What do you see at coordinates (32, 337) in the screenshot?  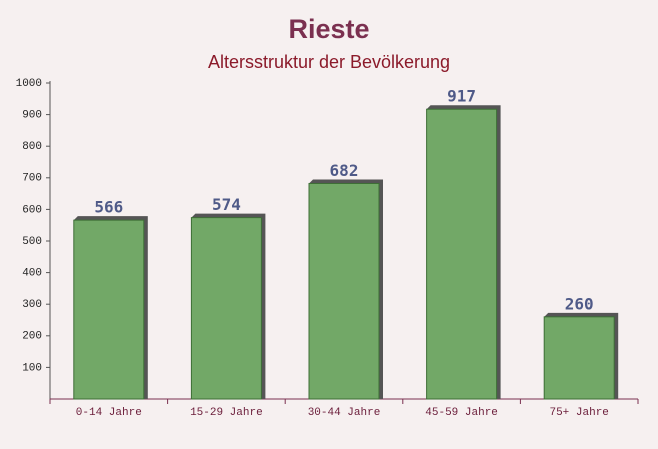 I see `y-tick-label: 200` at bounding box center [32, 337].